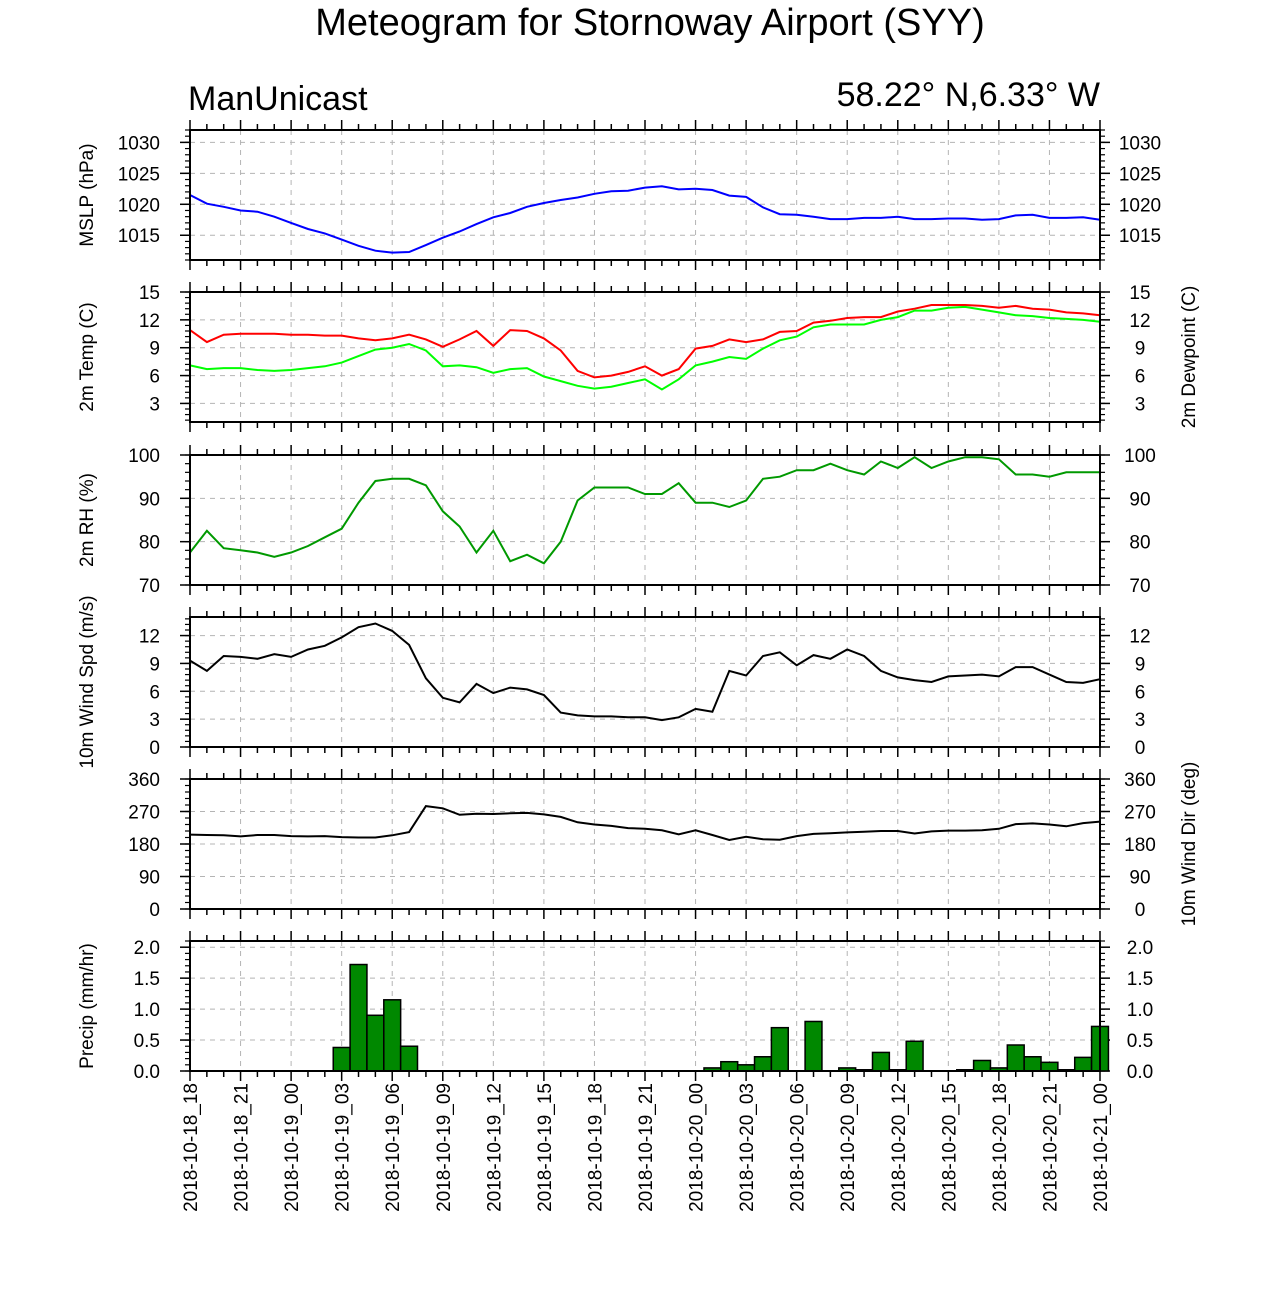 The image size is (1275, 1299). Describe the element at coordinates (1140, 1041) in the screenshot. I see `y-tick-label-right: 0.5` at that location.